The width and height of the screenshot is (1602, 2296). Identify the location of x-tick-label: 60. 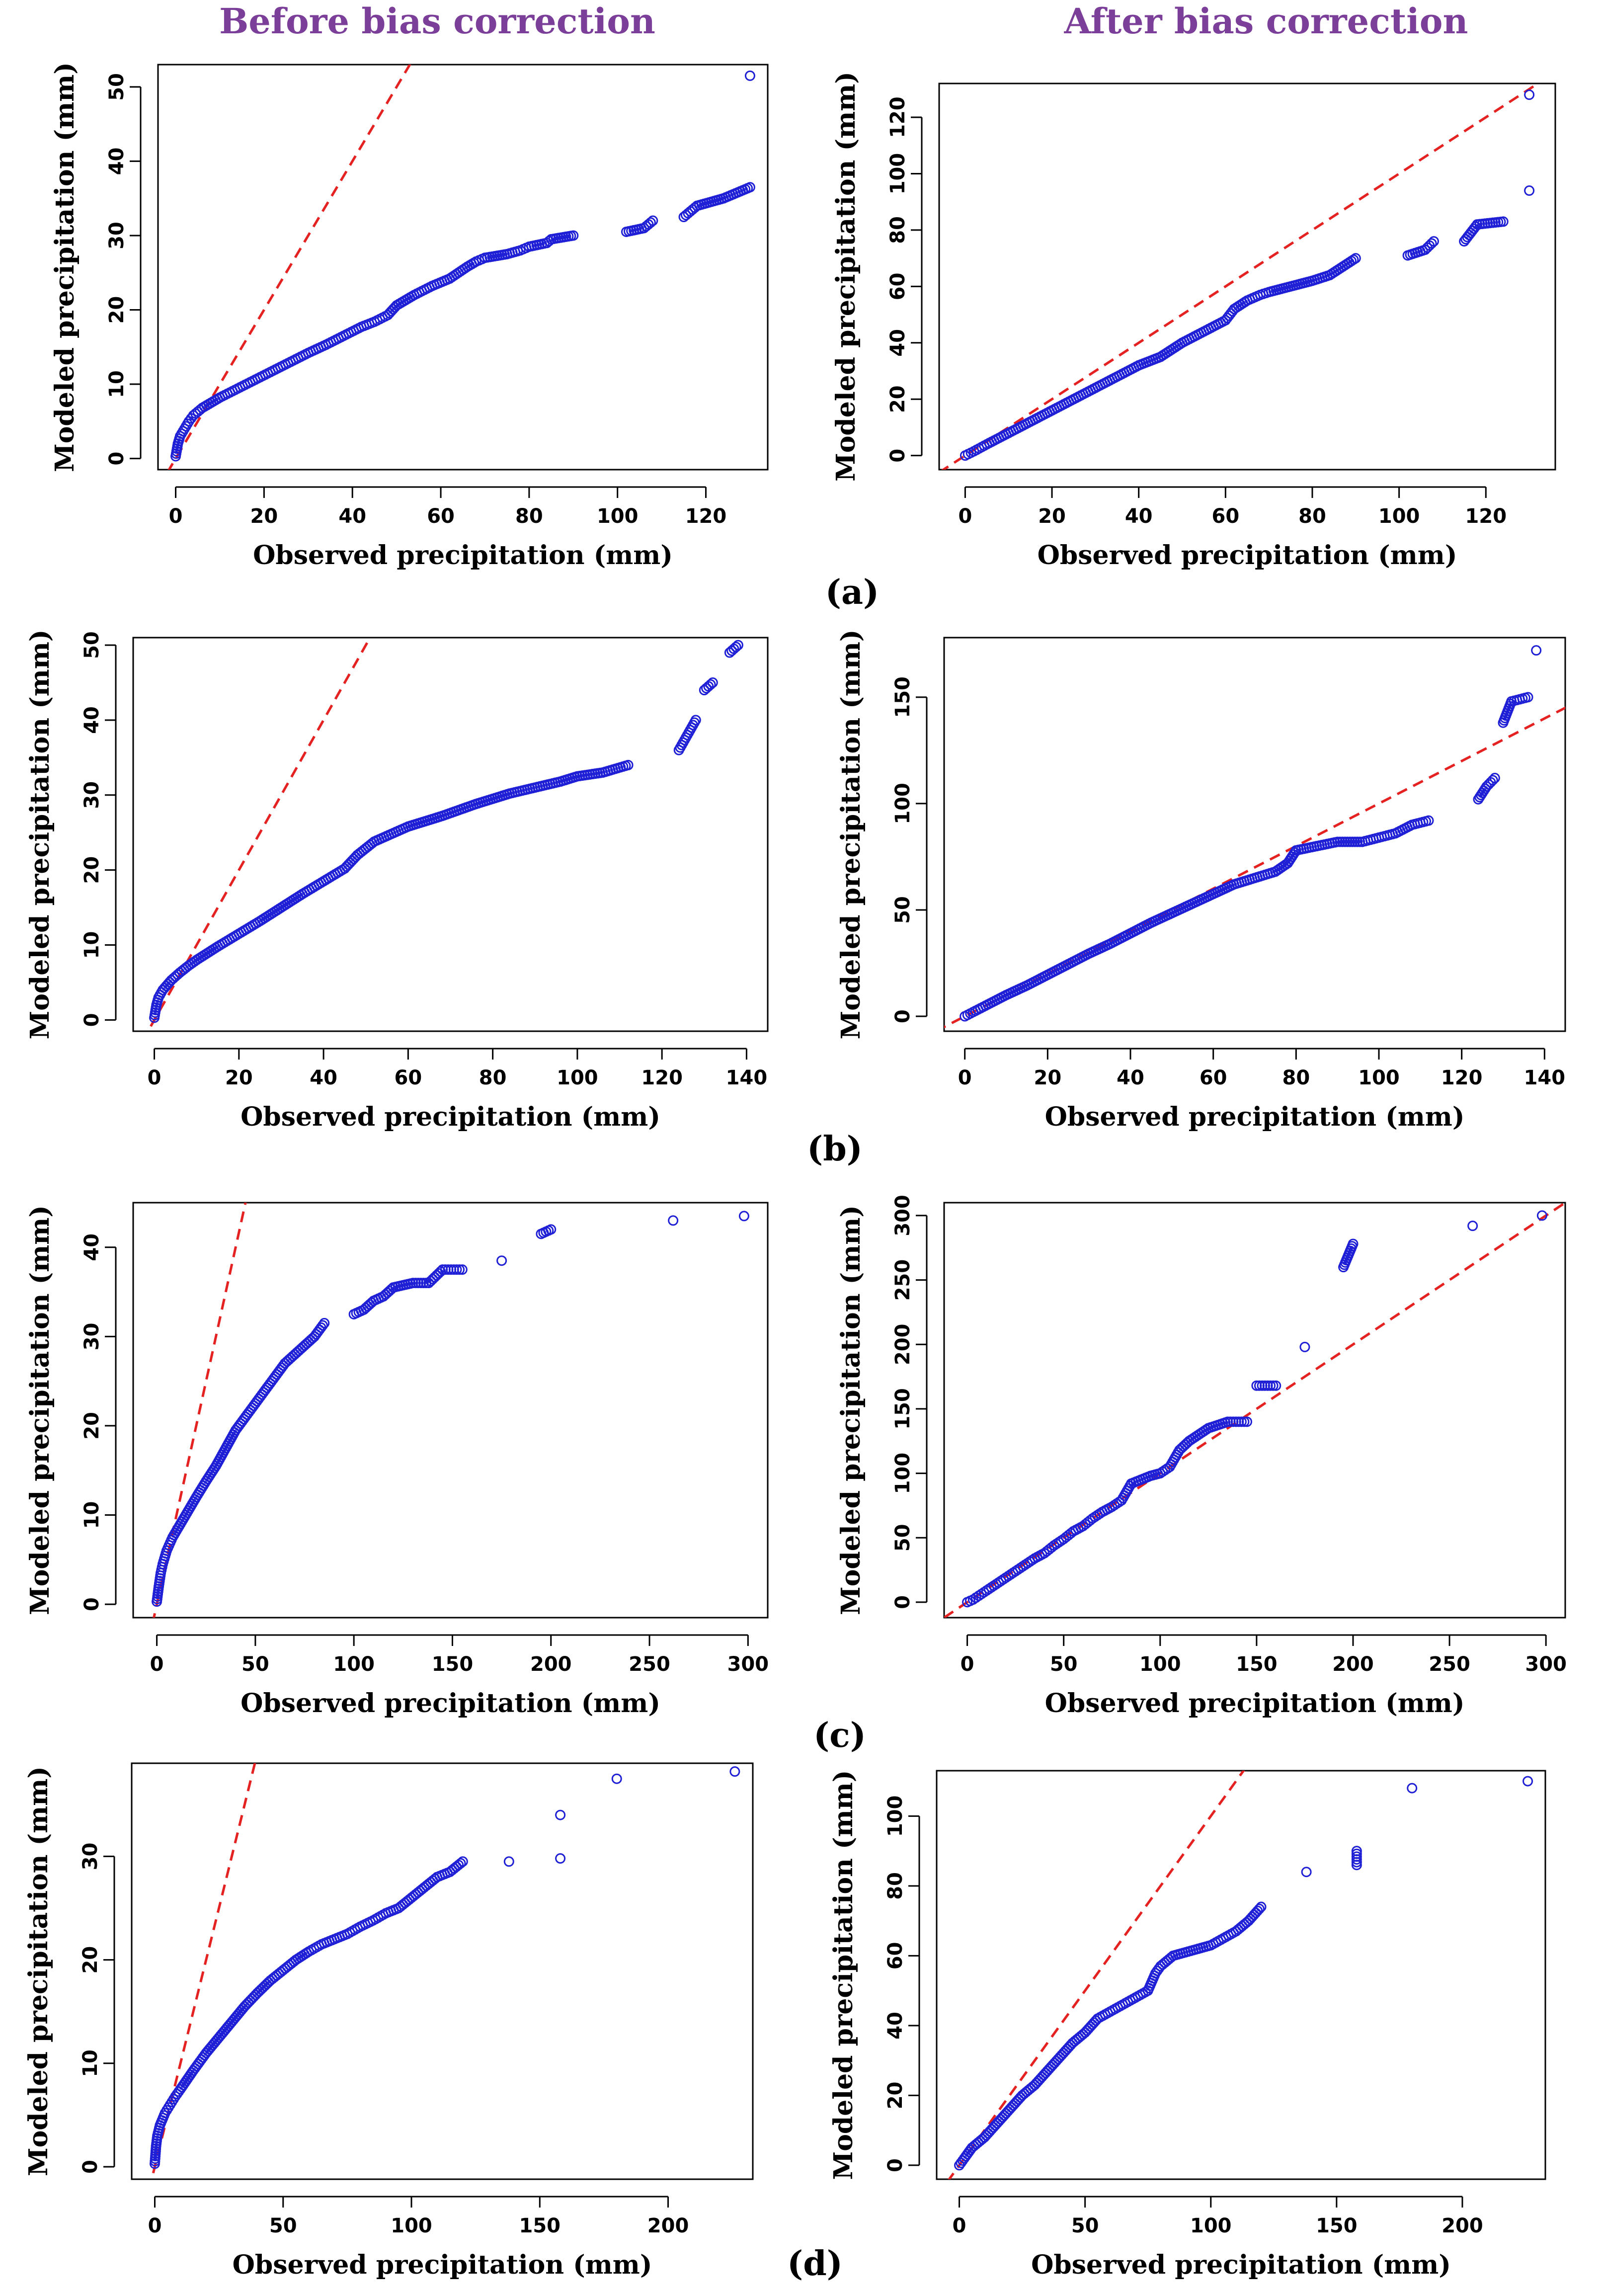
(1213, 1077).